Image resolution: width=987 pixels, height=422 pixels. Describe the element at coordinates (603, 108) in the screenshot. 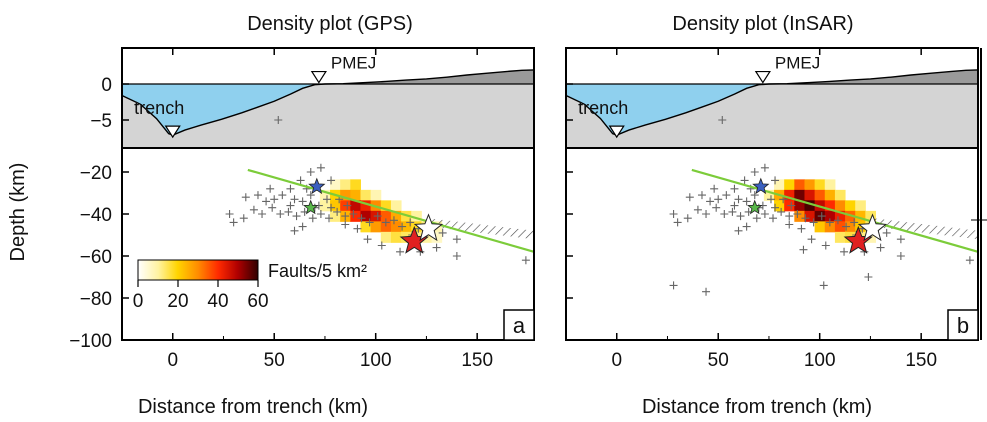

I see `trench-label: trench` at that location.